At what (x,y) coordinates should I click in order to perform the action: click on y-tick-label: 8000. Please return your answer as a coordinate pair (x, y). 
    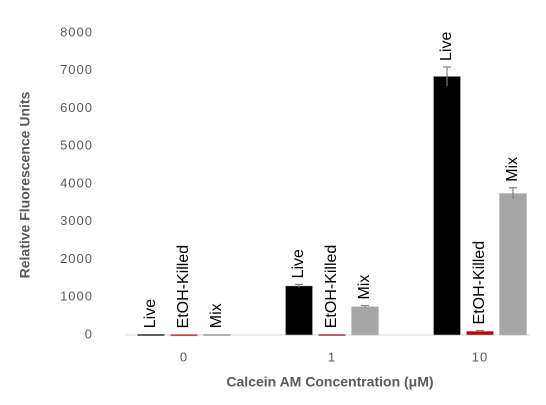
    Looking at the image, I should click on (76, 31).